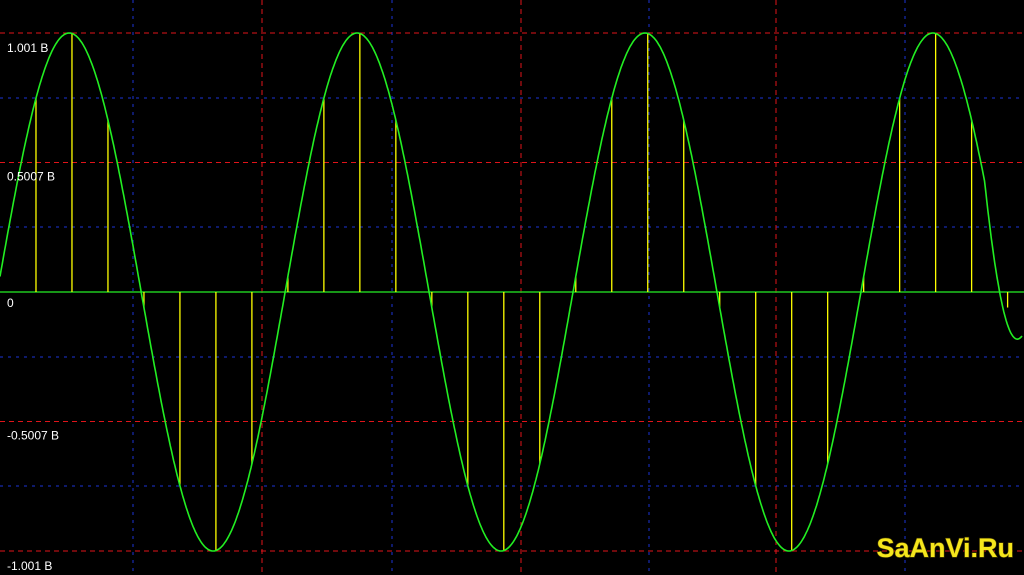 This screenshot has height=575, width=1024. I want to click on y-axis-label: 1.001 В, so click(27, 48).